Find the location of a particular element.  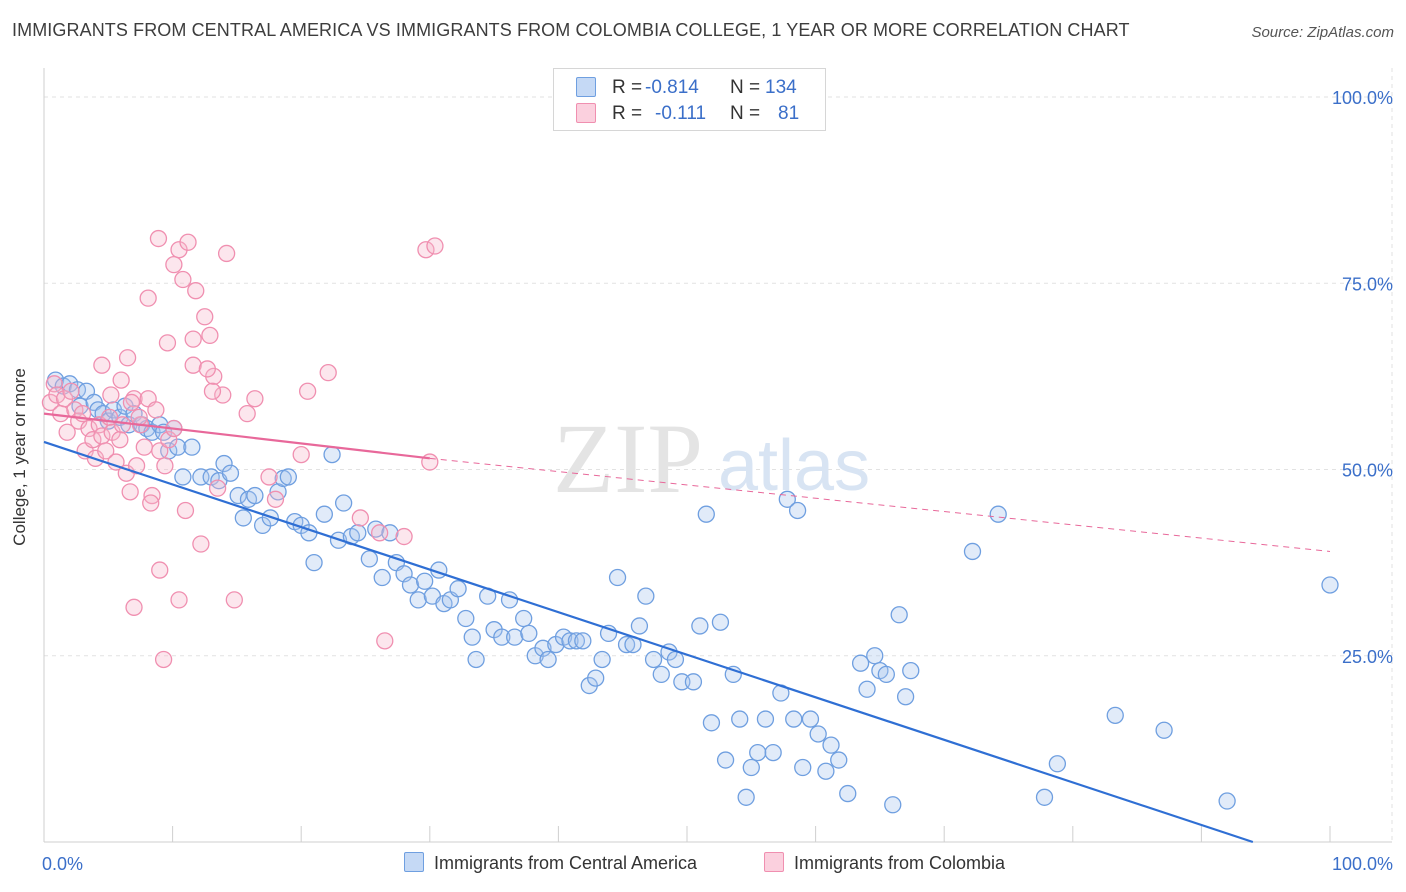

legend-swatch-blue is located at coordinates (586, 87).